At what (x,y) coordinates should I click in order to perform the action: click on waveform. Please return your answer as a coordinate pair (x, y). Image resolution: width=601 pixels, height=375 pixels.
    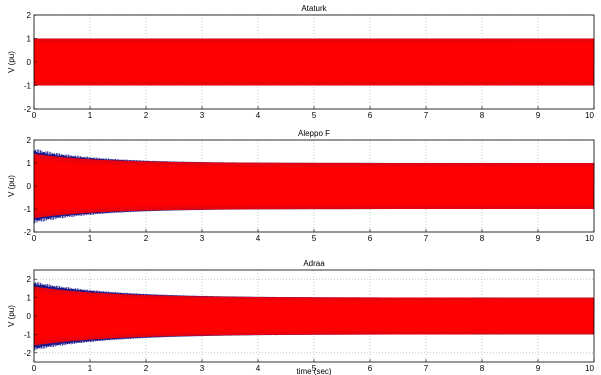
    Looking at the image, I should click on (314, 62).